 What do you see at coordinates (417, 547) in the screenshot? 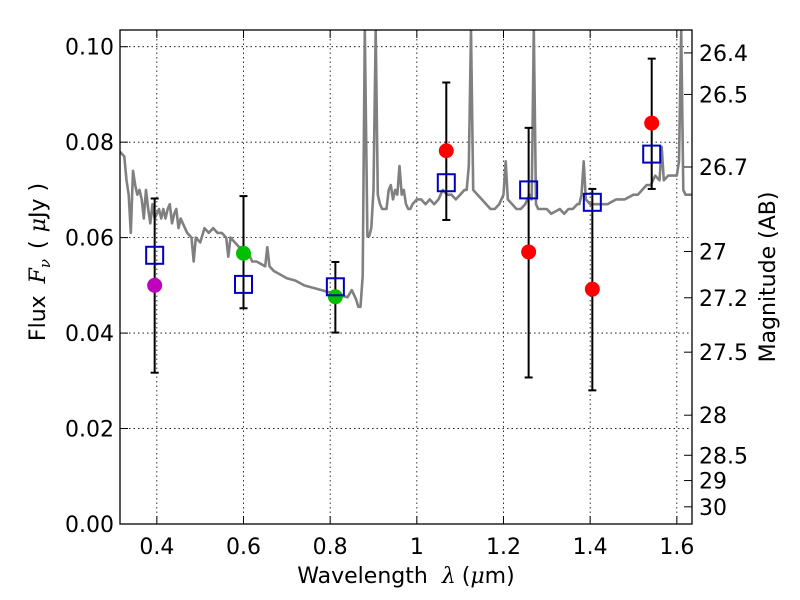
I see `x-tick-label: 1` at bounding box center [417, 547].